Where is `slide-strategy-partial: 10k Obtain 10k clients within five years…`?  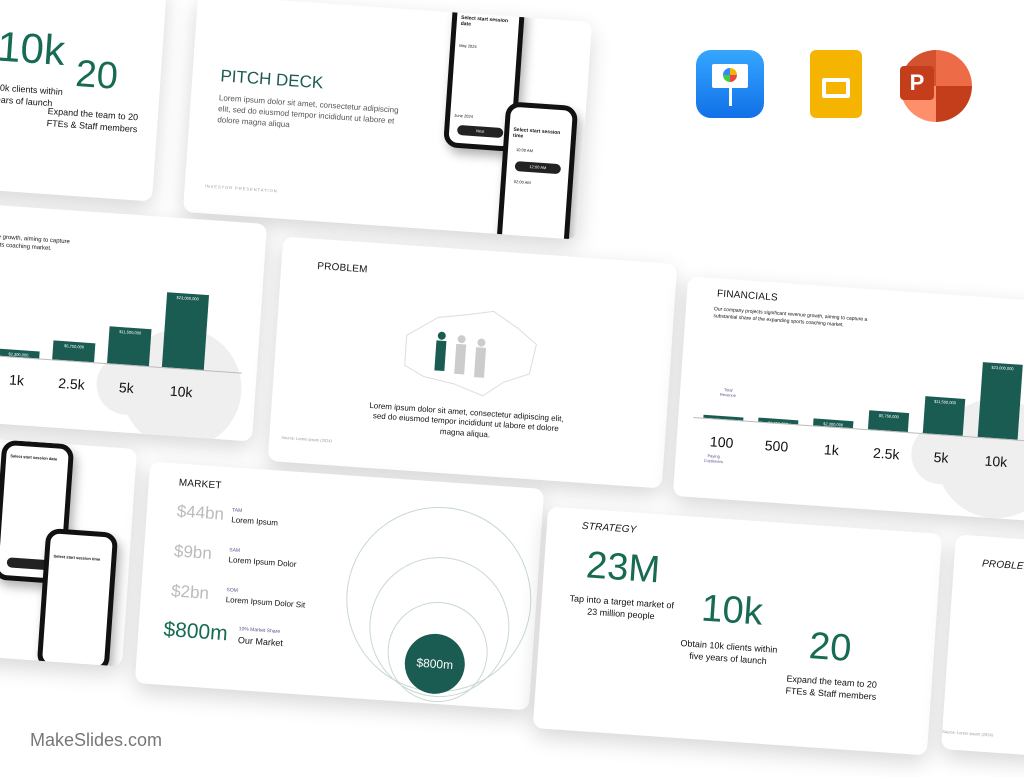
slide-strategy-partial: 10k Obtain 10k clients within five years… is located at coordinates (84, 101).